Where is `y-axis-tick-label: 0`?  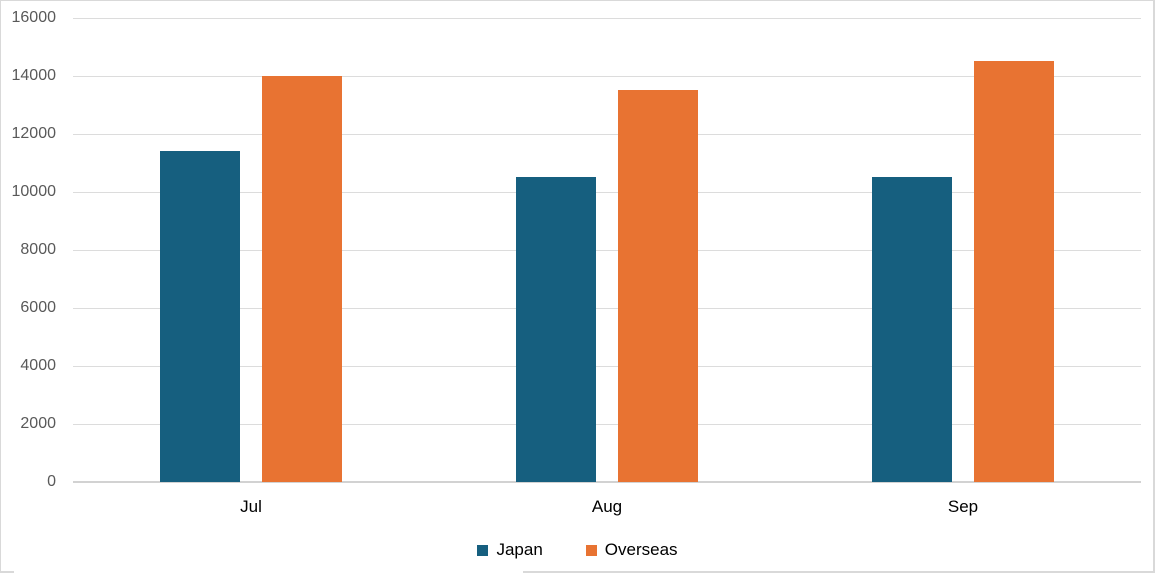 y-axis-tick-label: 0 is located at coordinates (51, 481).